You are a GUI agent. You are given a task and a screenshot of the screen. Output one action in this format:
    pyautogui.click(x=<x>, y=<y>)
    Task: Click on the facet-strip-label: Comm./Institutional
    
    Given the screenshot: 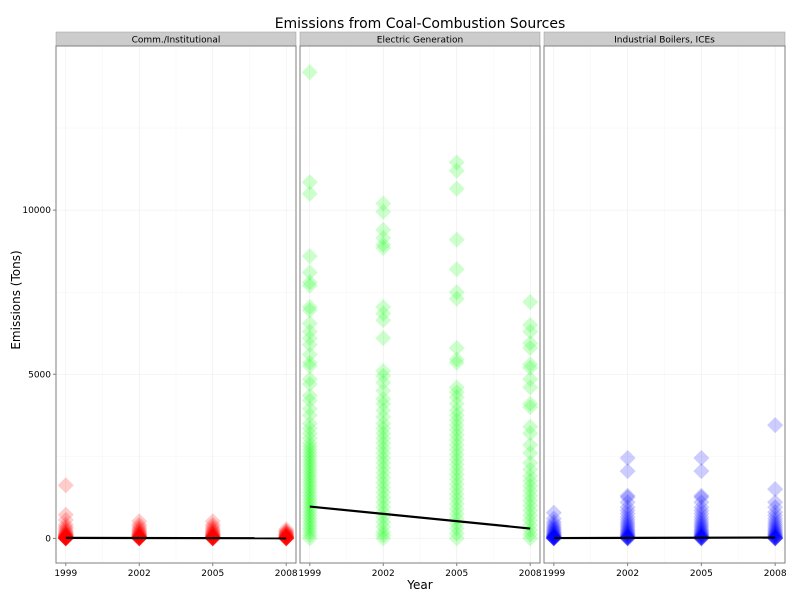 What is the action you would take?
    pyautogui.click(x=176, y=41)
    